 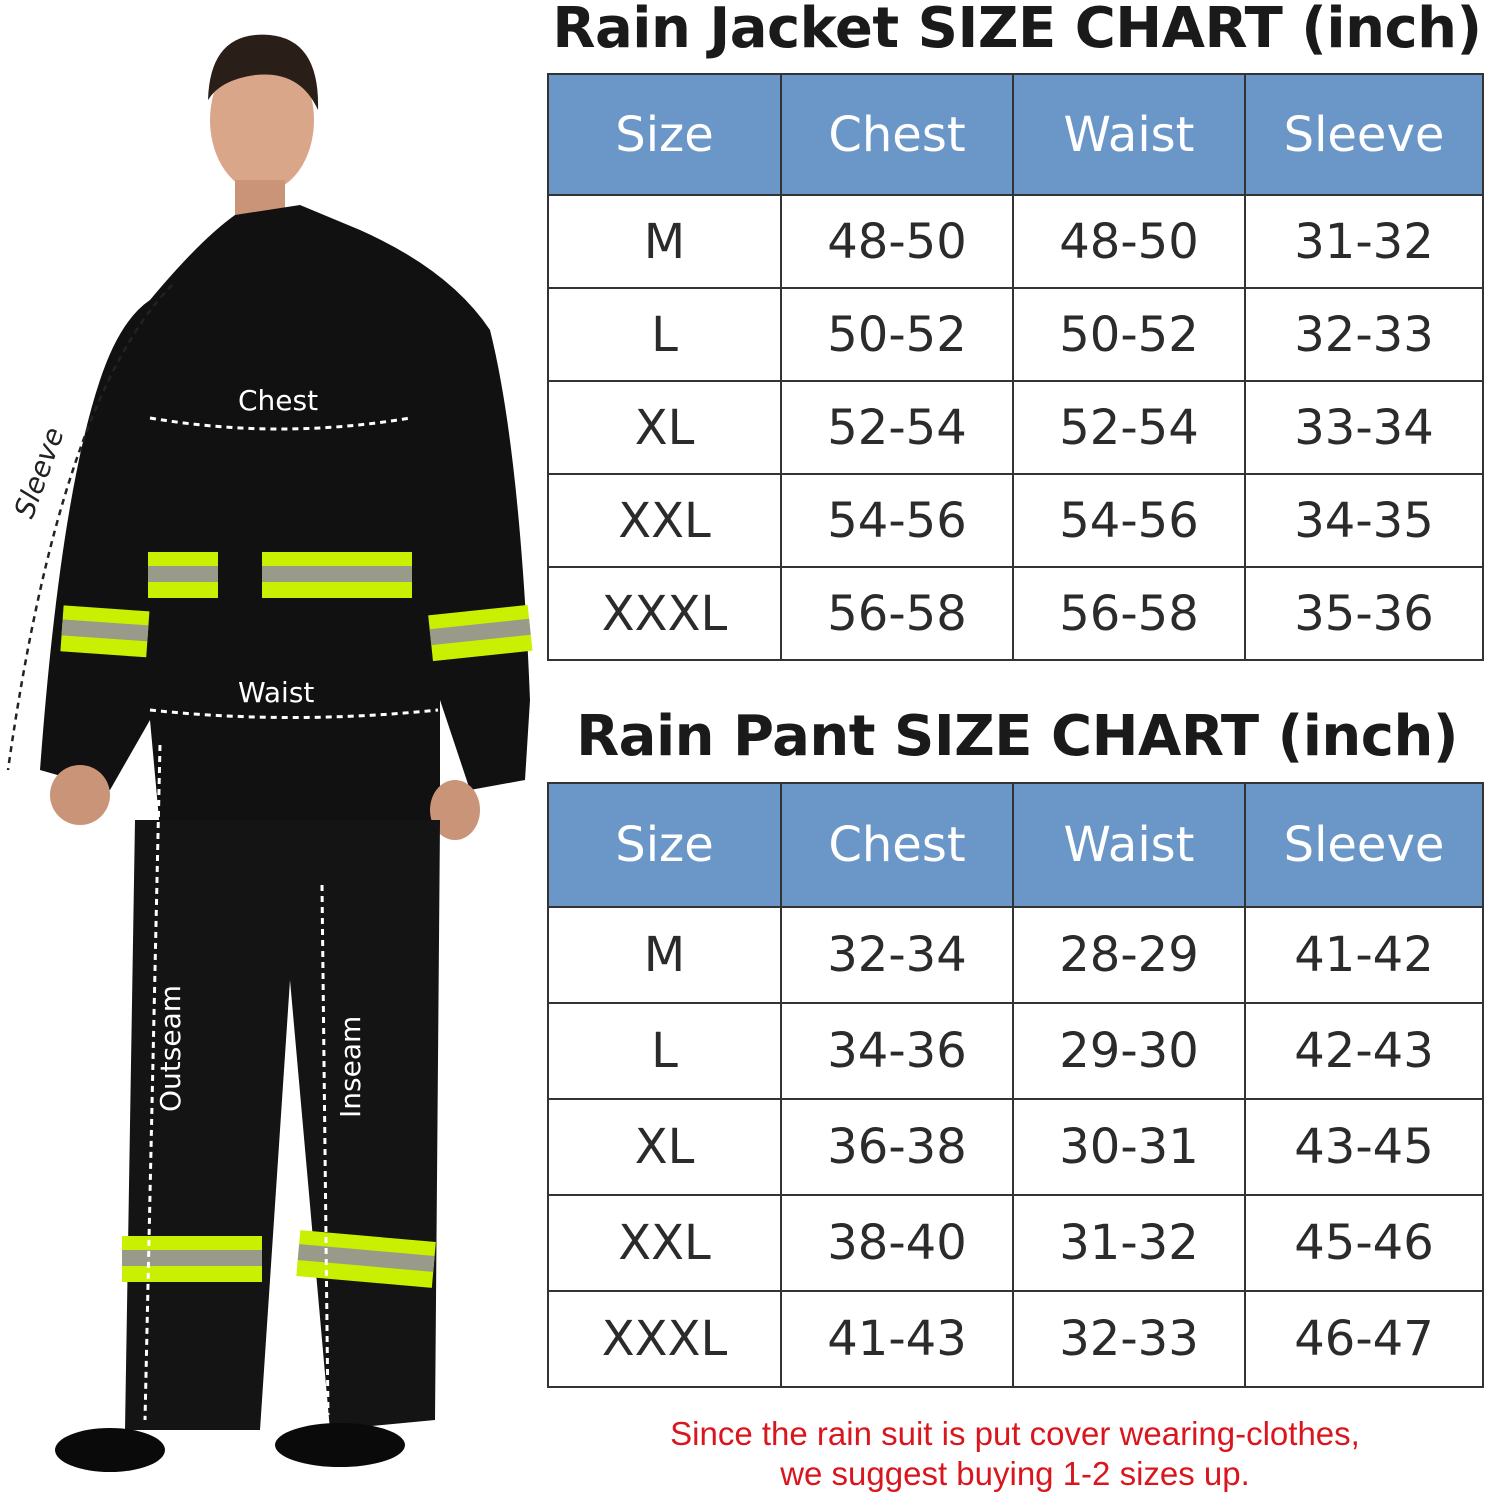 What do you see at coordinates (897, 955) in the screenshot?
I see `measure-cell: 32-34` at bounding box center [897, 955].